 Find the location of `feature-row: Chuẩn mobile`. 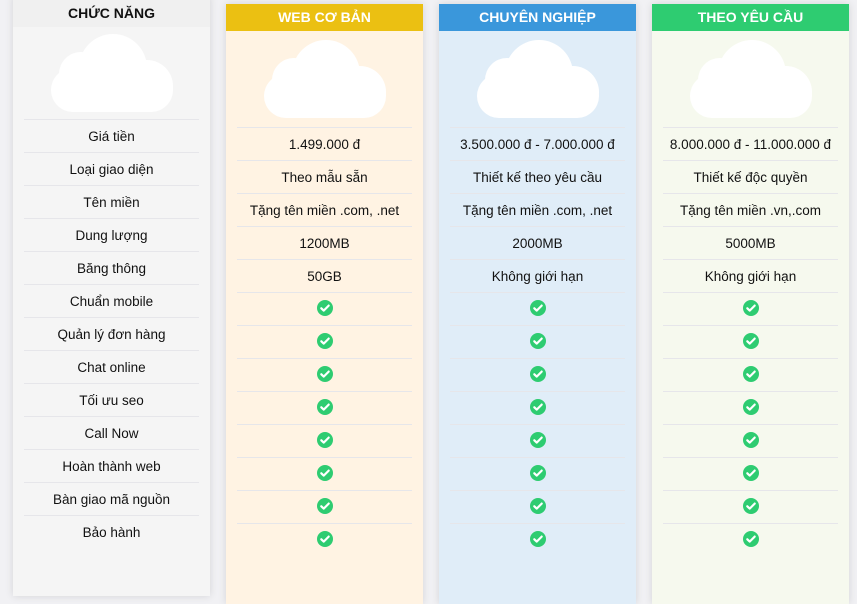

feature-row: Chuẩn mobile is located at coordinates (111, 300).